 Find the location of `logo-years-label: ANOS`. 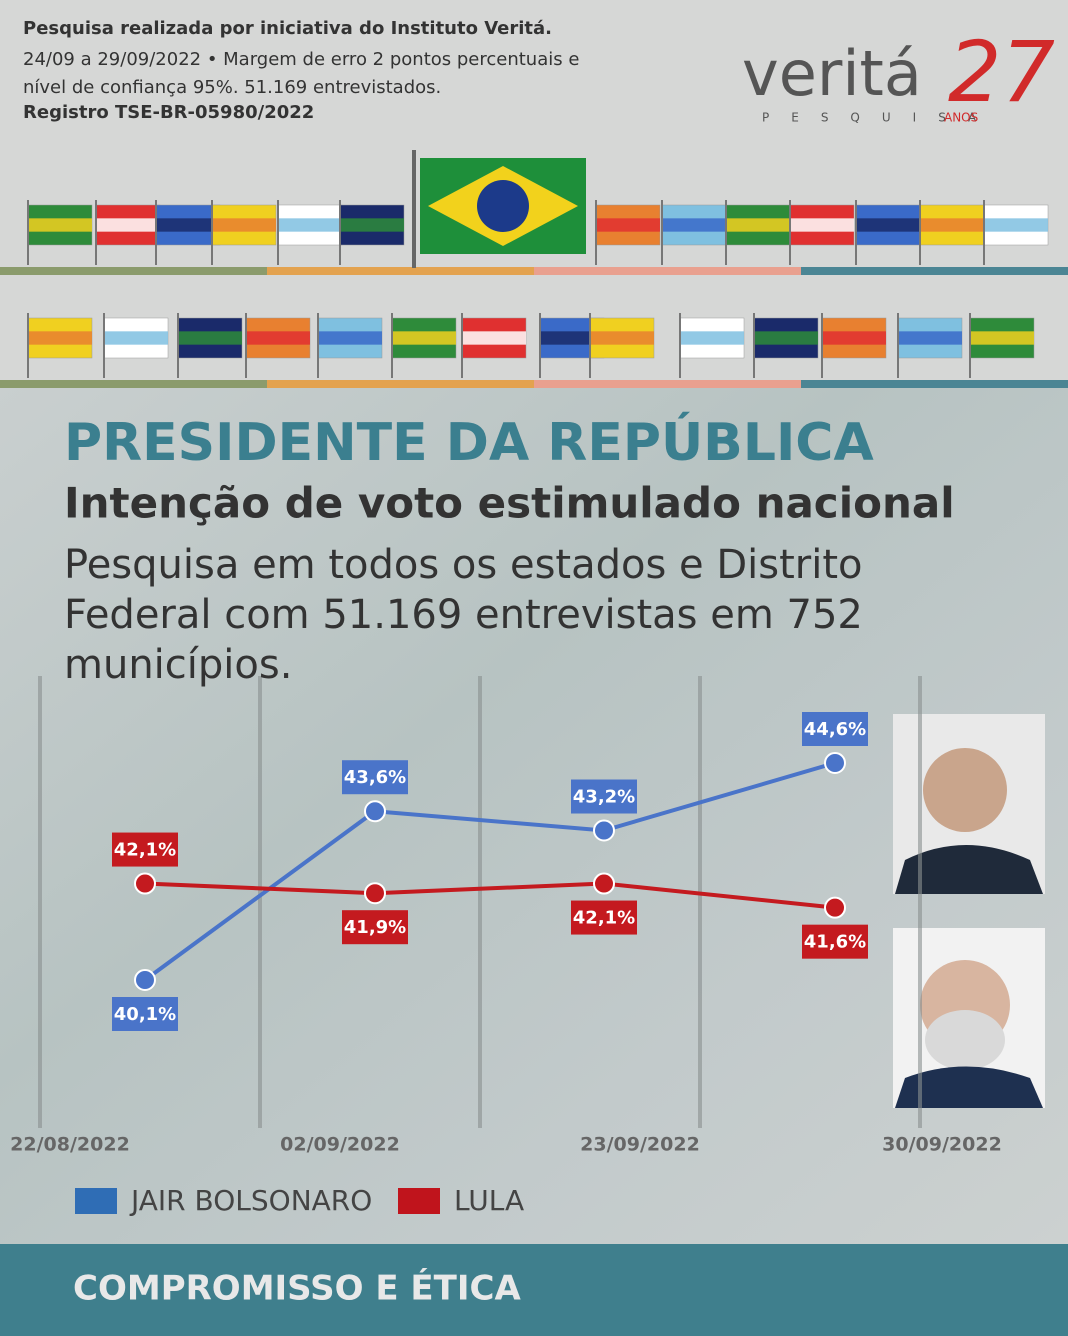

logo-years-label: ANOS is located at coordinates (961, 118).